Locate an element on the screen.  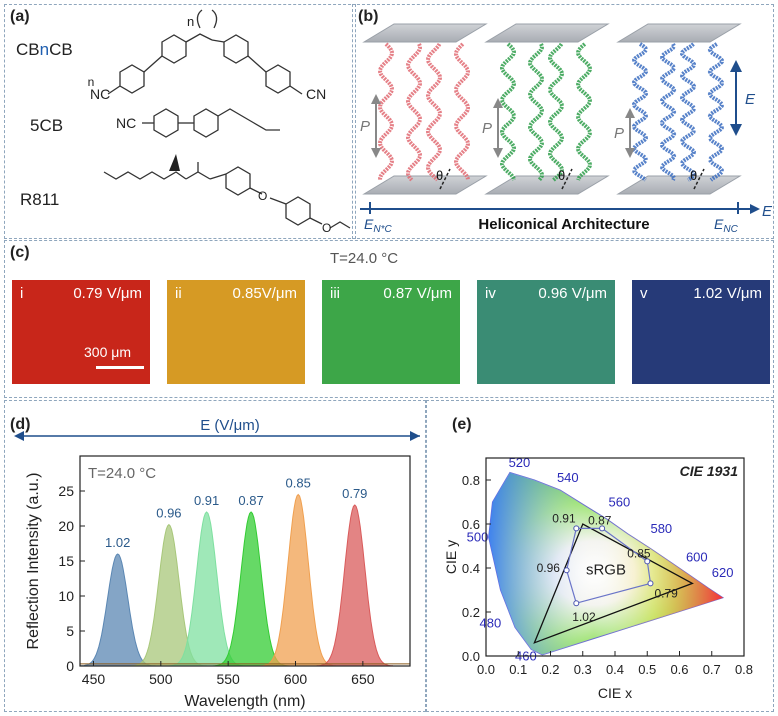
cie-point-label: 0.79 is located at coordinates (666, 593).